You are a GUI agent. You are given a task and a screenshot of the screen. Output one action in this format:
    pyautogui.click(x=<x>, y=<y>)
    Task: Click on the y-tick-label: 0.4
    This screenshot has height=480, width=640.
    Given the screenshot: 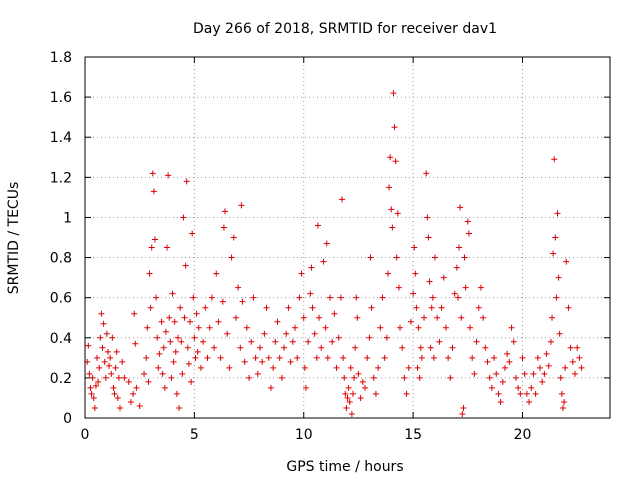 What is the action you would take?
    pyautogui.click(x=61, y=339)
    